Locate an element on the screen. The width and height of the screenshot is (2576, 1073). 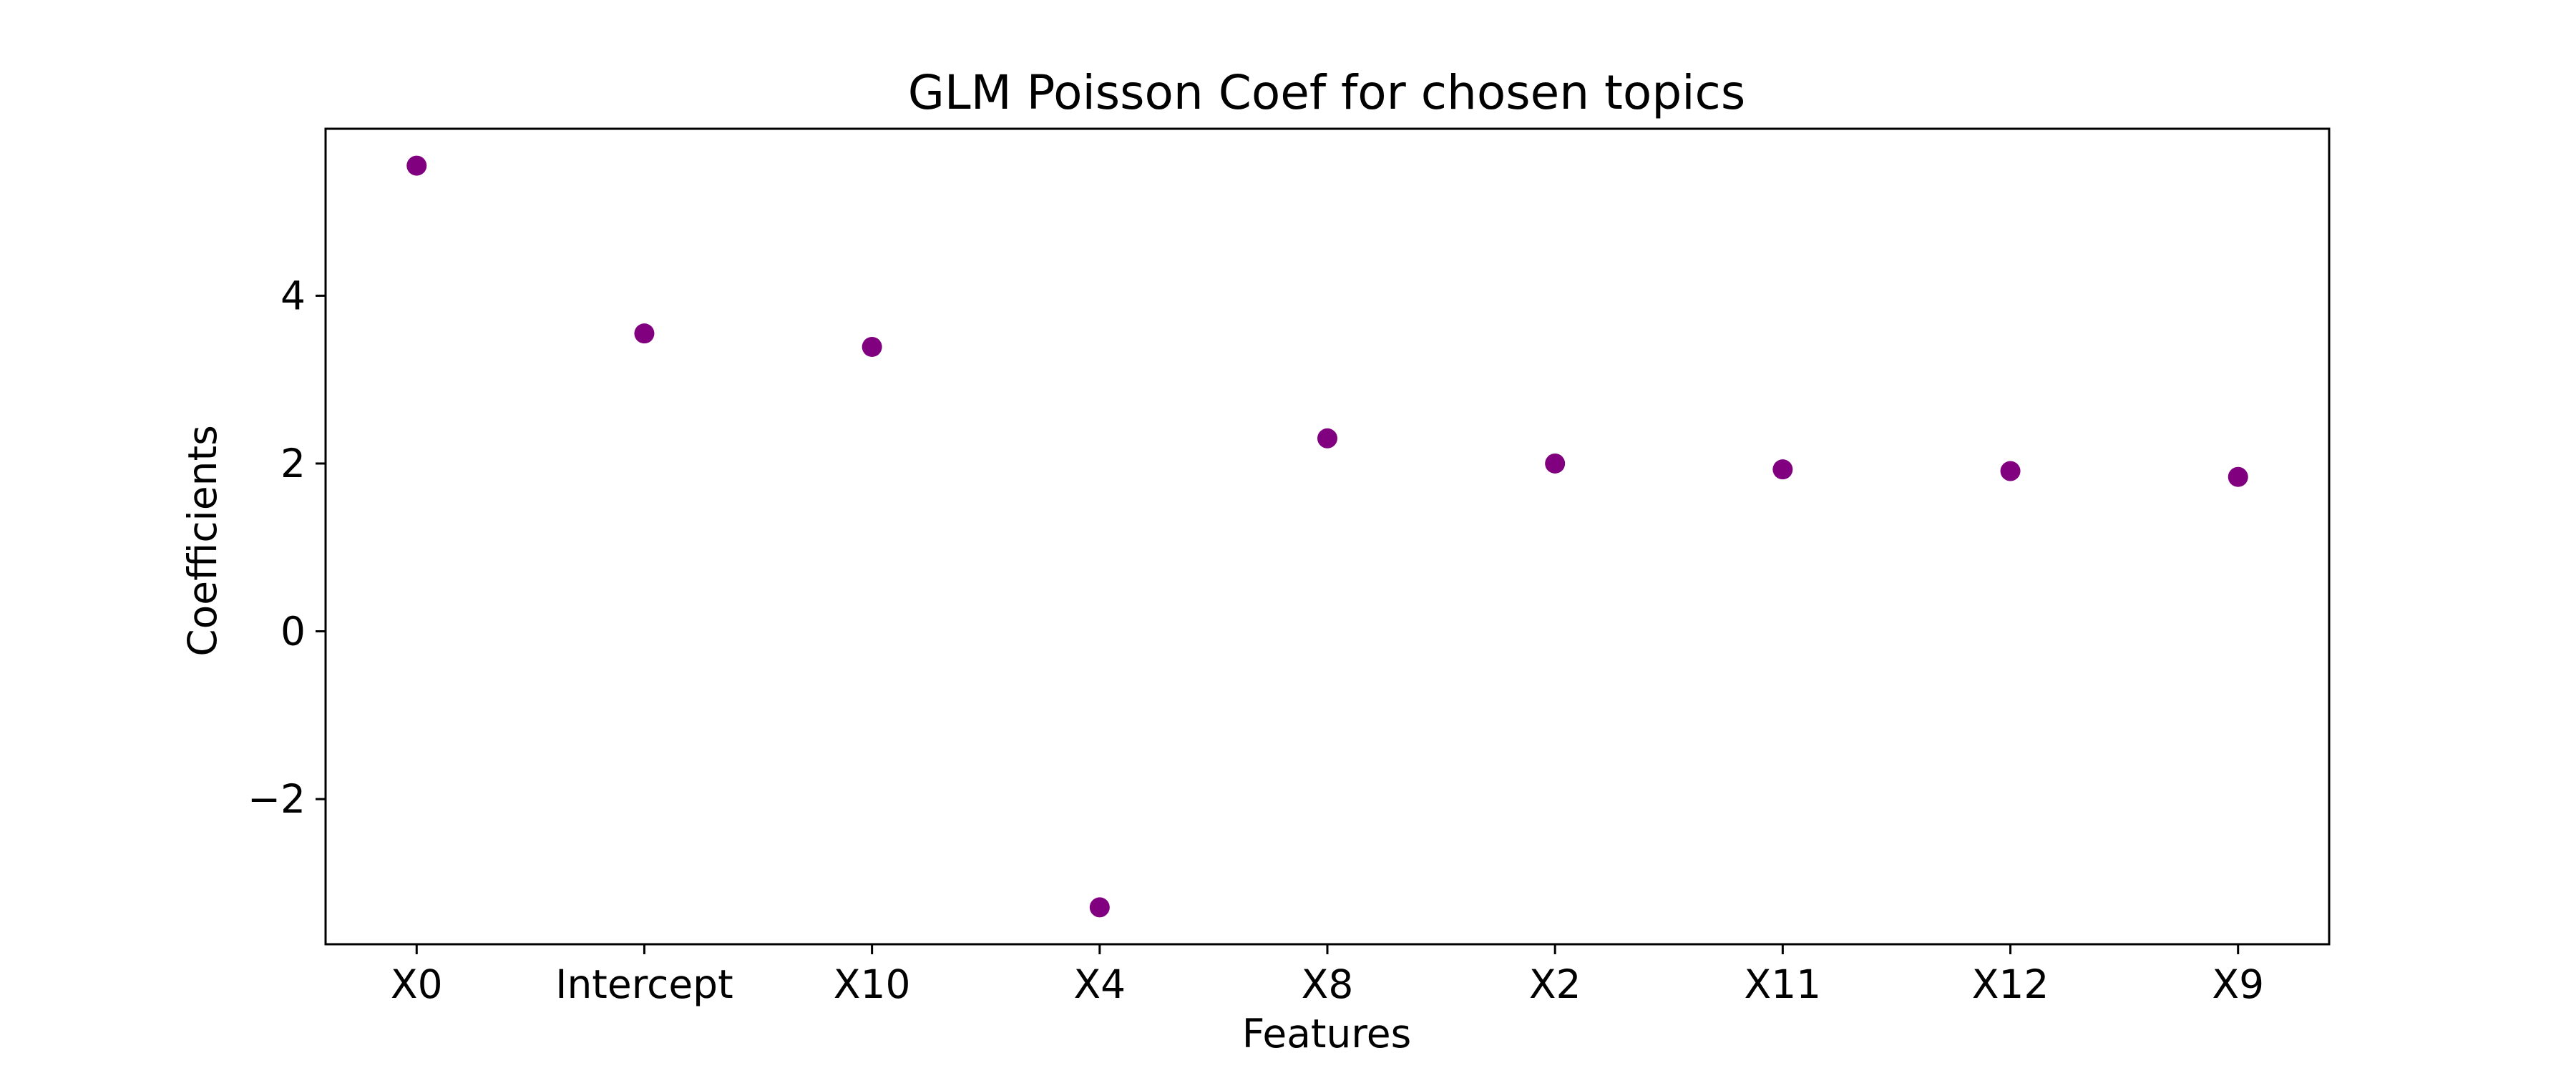
y-tick-label: 0 is located at coordinates (293, 632).